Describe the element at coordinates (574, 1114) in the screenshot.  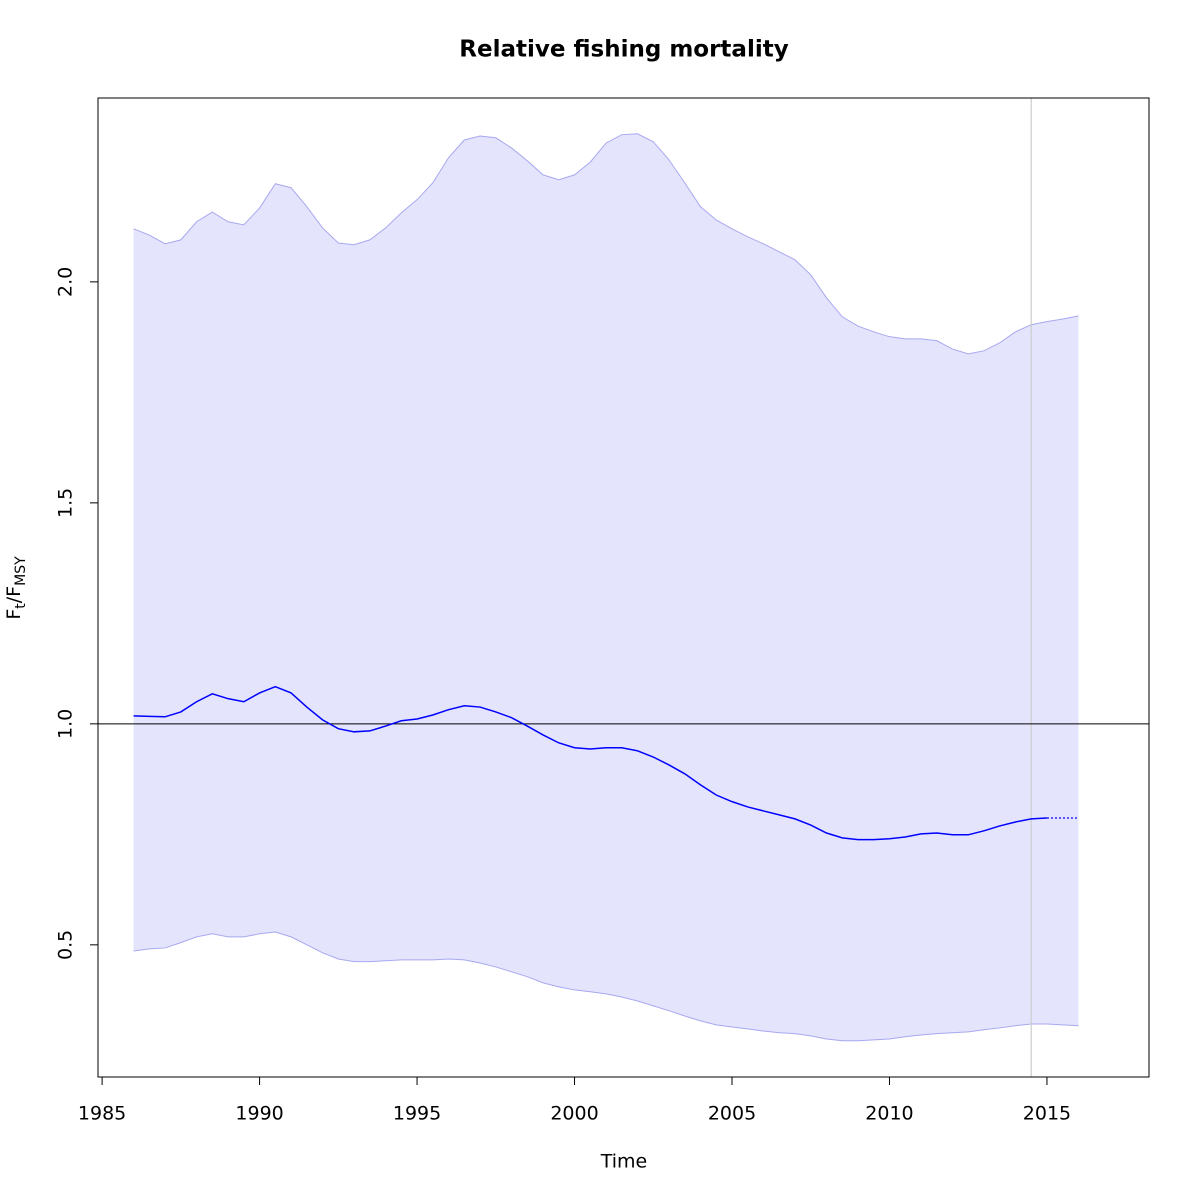
I see `x-tick-label: 2000` at that location.